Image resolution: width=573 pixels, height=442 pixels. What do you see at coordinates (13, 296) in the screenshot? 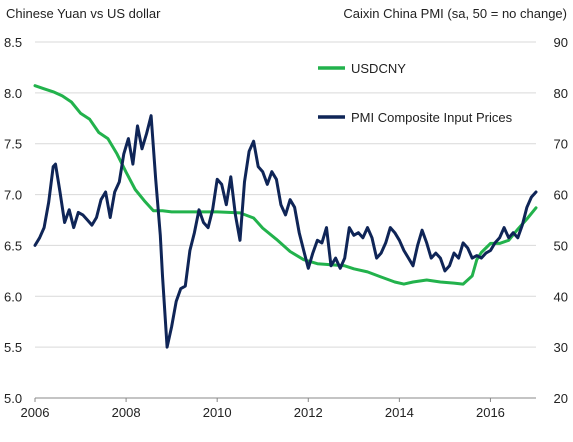
I see `y-left-tick-label: 6.0` at bounding box center [13, 296].